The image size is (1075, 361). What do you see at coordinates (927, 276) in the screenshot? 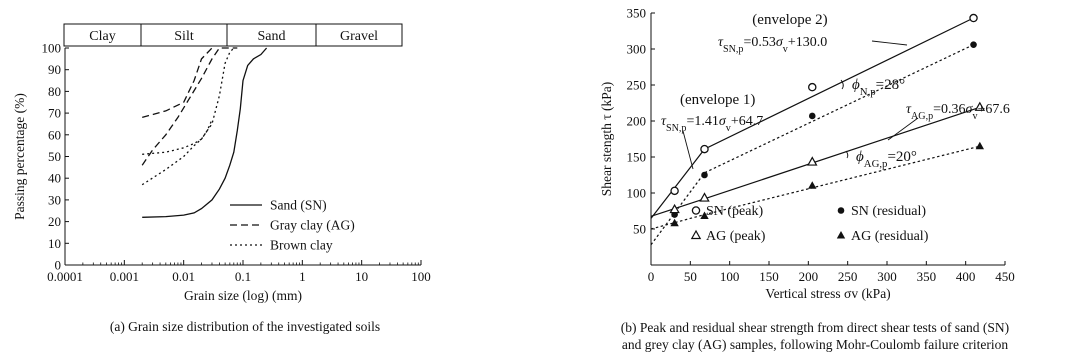
I see `chart-b-x-tick-label: 350` at bounding box center [927, 276].